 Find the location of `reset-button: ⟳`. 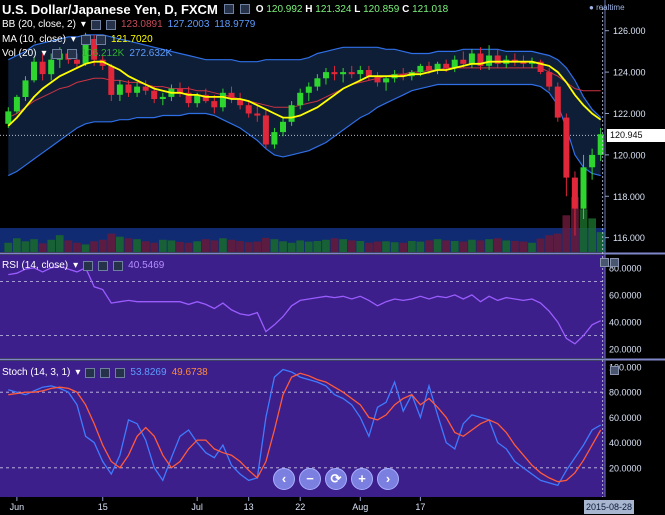

reset-button: ⟳ is located at coordinates (336, 479).